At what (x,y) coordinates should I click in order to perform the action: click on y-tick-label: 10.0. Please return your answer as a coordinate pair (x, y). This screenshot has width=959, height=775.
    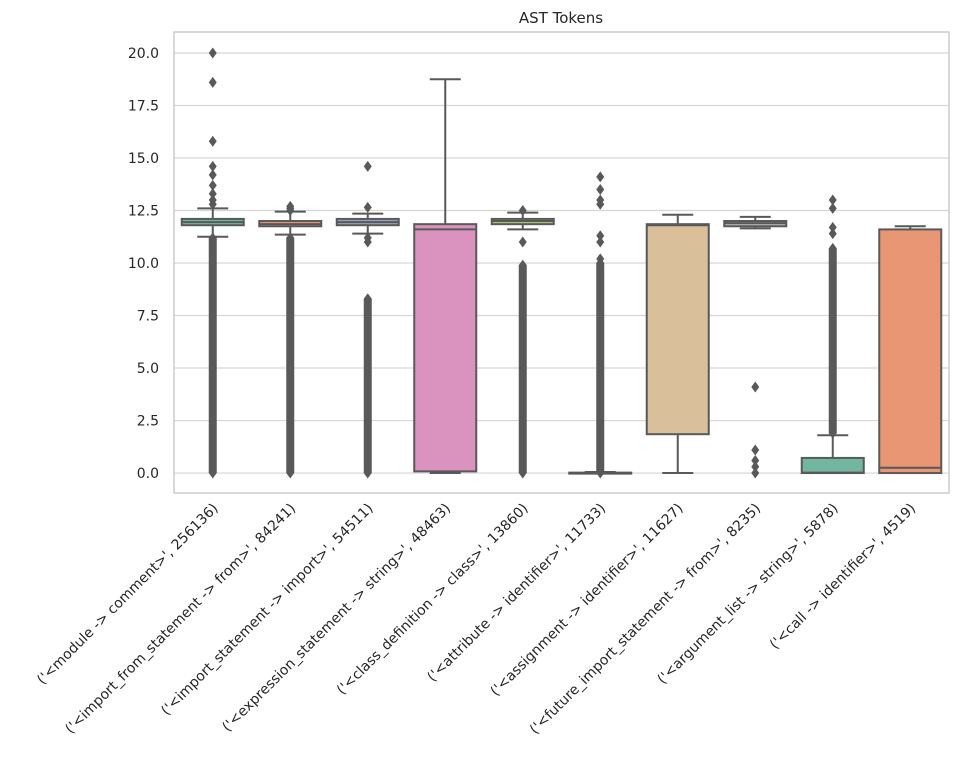
    Looking at the image, I should click on (143, 264).